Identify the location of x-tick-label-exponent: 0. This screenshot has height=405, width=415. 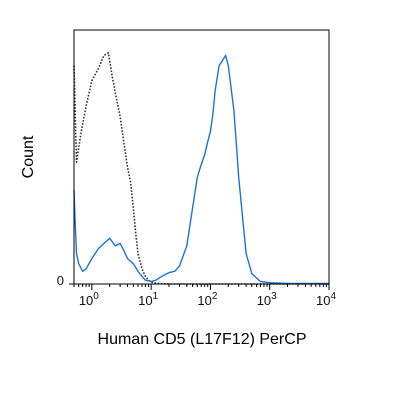
(96, 296).